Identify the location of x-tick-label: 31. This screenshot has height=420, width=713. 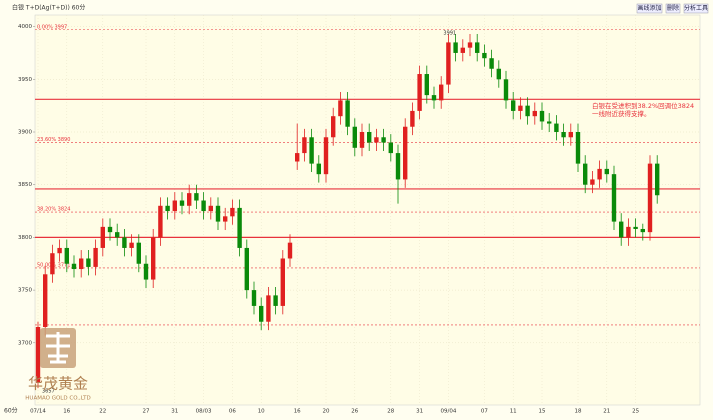
(174, 412).